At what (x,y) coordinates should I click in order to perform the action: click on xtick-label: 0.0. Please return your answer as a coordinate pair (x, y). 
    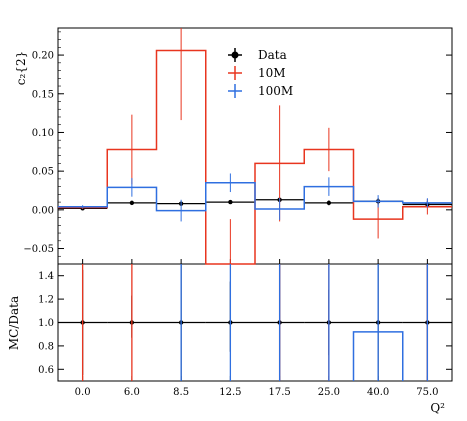
    Looking at the image, I should click on (83, 392).